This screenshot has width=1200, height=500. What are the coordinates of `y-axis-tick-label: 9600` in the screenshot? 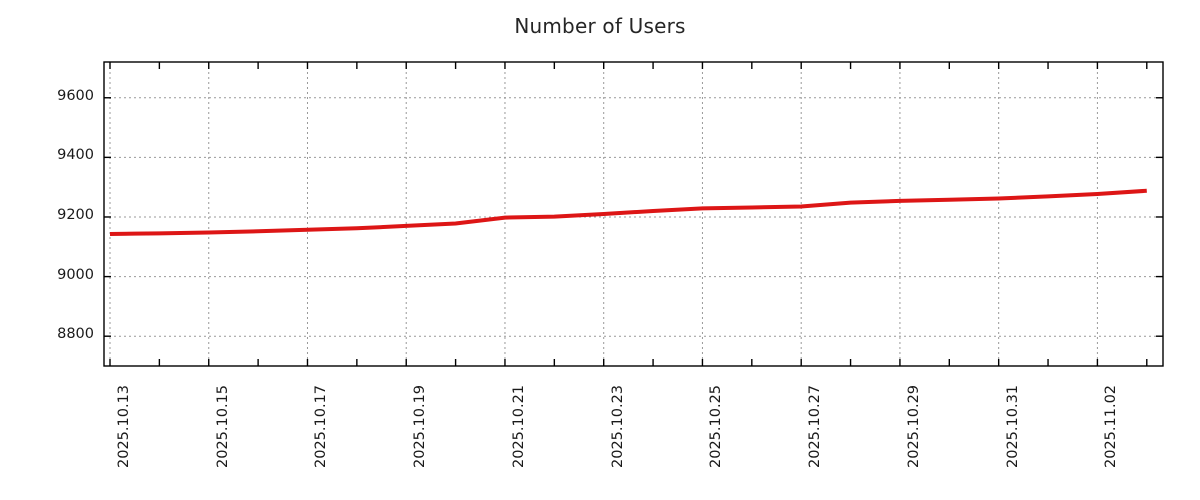 It's located at (75, 95).